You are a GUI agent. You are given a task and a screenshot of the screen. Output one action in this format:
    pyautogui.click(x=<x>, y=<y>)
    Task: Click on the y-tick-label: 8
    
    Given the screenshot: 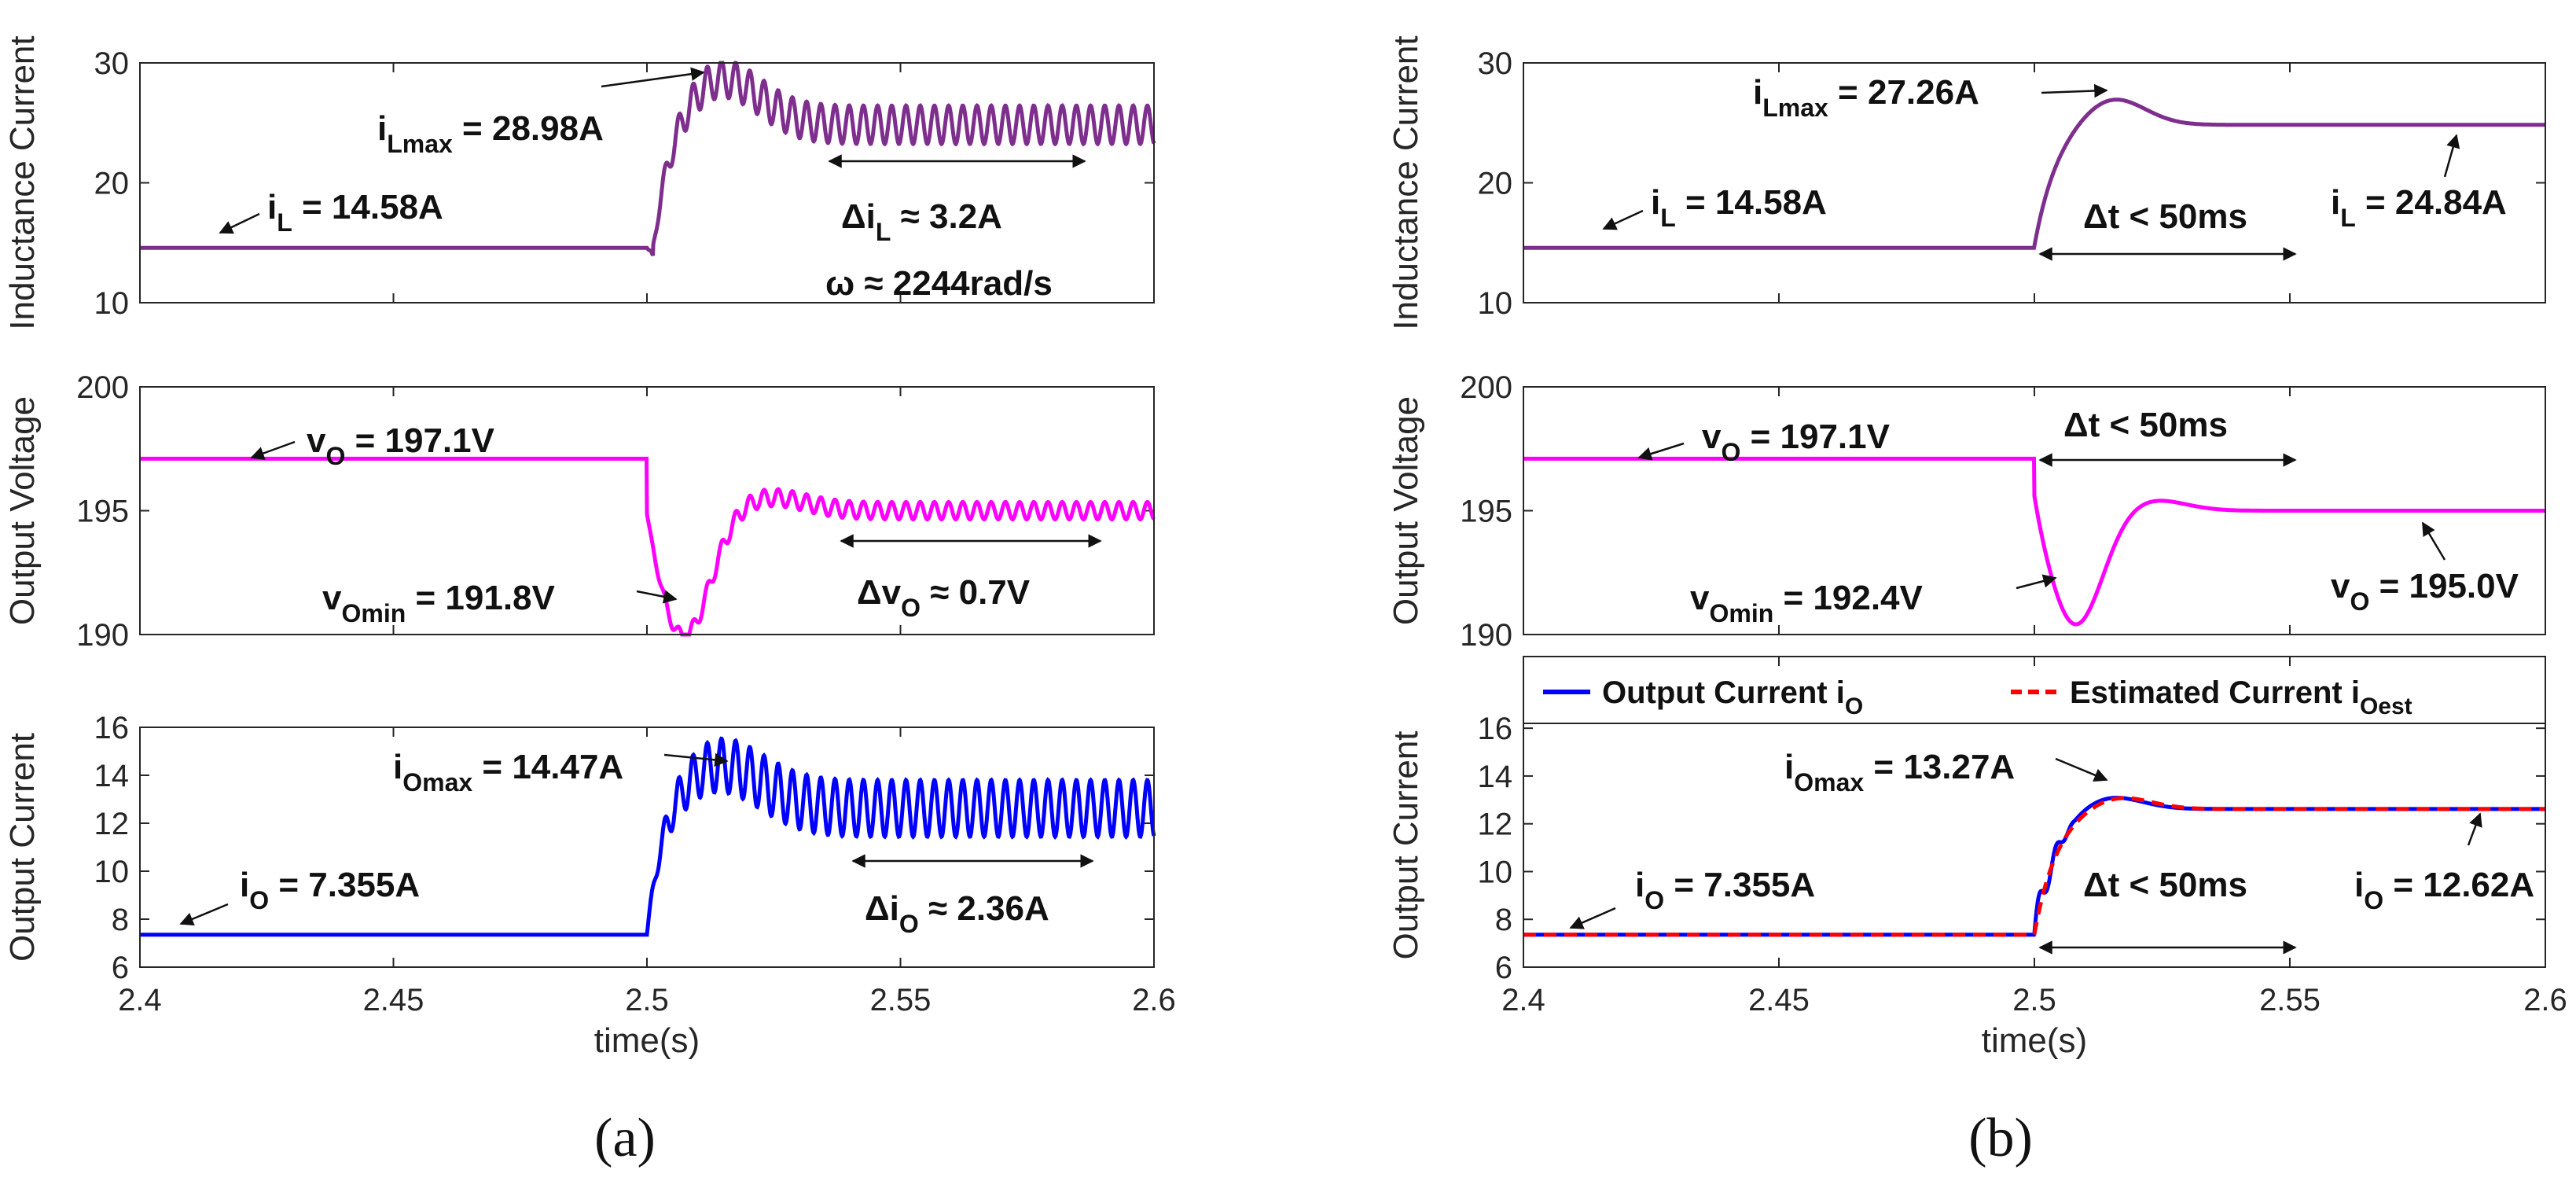 What is the action you would take?
    pyautogui.click(x=120, y=920)
    